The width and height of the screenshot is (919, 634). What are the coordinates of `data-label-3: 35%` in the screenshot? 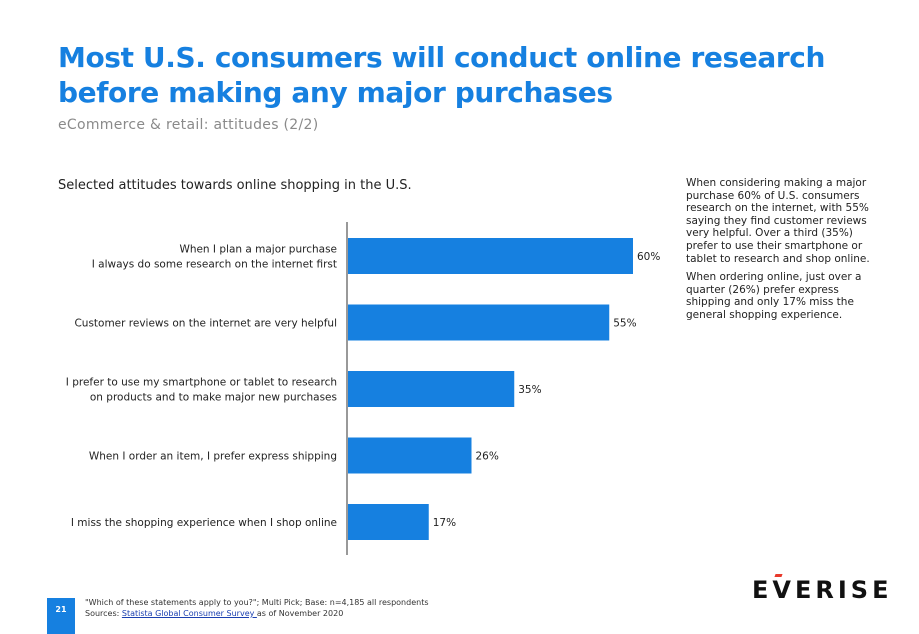 It's located at (529, 390).